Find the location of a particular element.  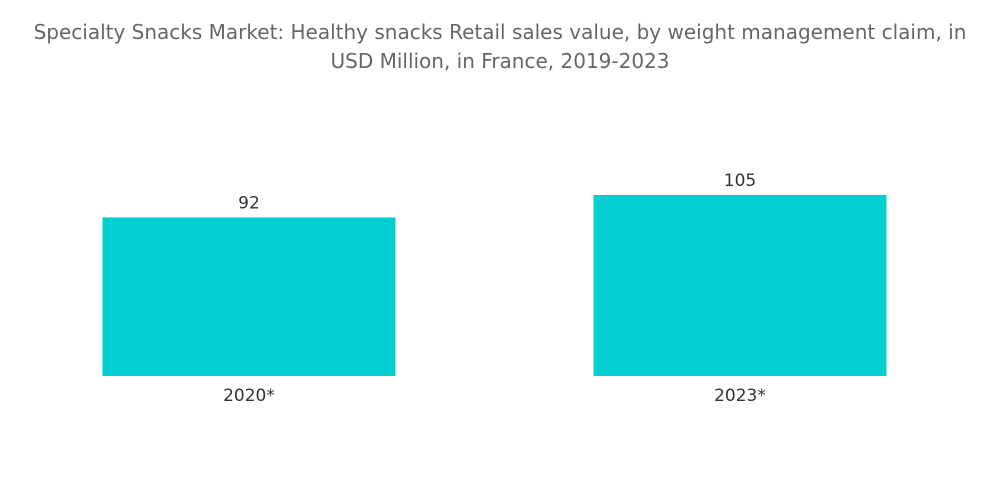

chart-title-line-2: USD Million, in France, 2019-2023 is located at coordinates (500, 61).